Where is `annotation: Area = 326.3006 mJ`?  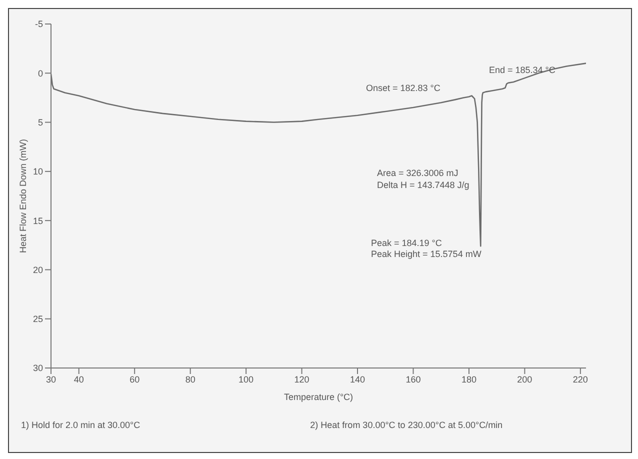 annotation: Area = 326.3006 mJ is located at coordinates (417, 173).